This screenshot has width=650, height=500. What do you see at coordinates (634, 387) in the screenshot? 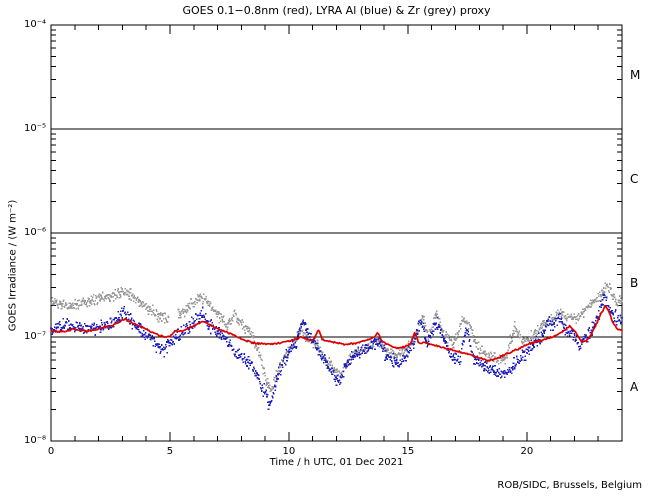
I see `flare-class-letter: A` at bounding box center [634, 387].